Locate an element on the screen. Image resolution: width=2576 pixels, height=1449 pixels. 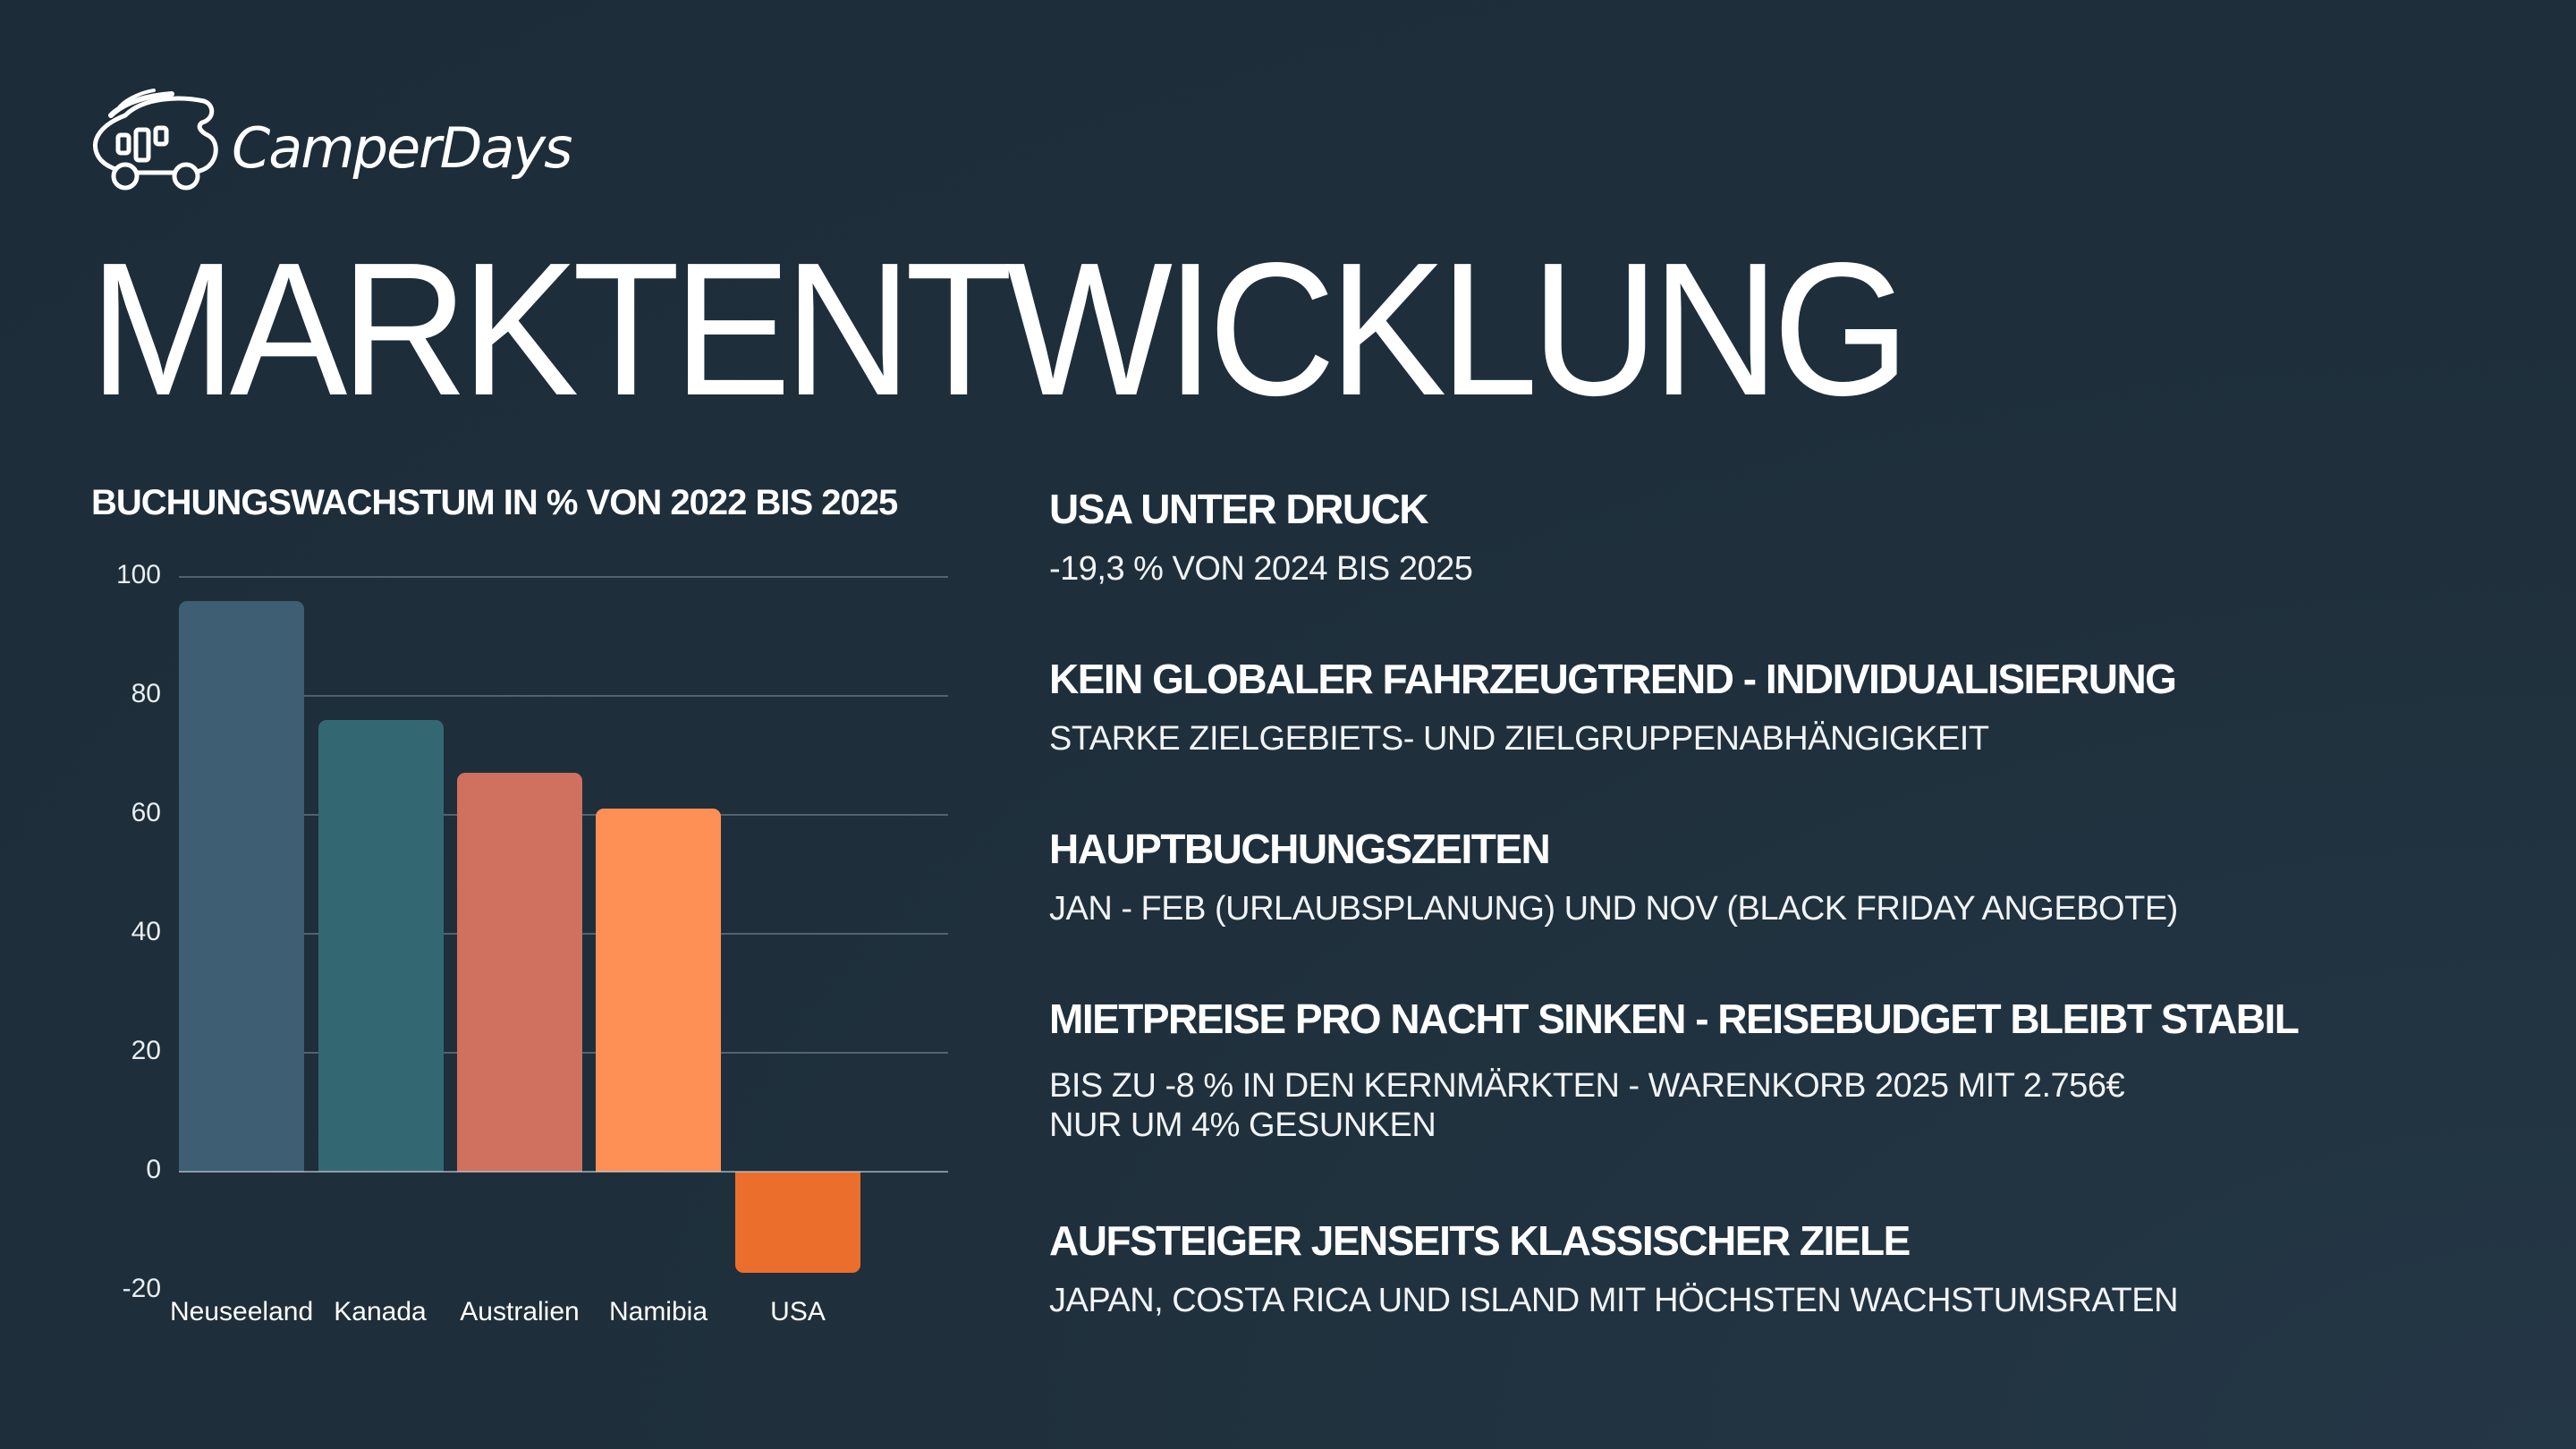
chart-title: BUCHUNGSWACHSTUM IN % VON 2022 BIS 2025 is located at coordinates (494, 502).